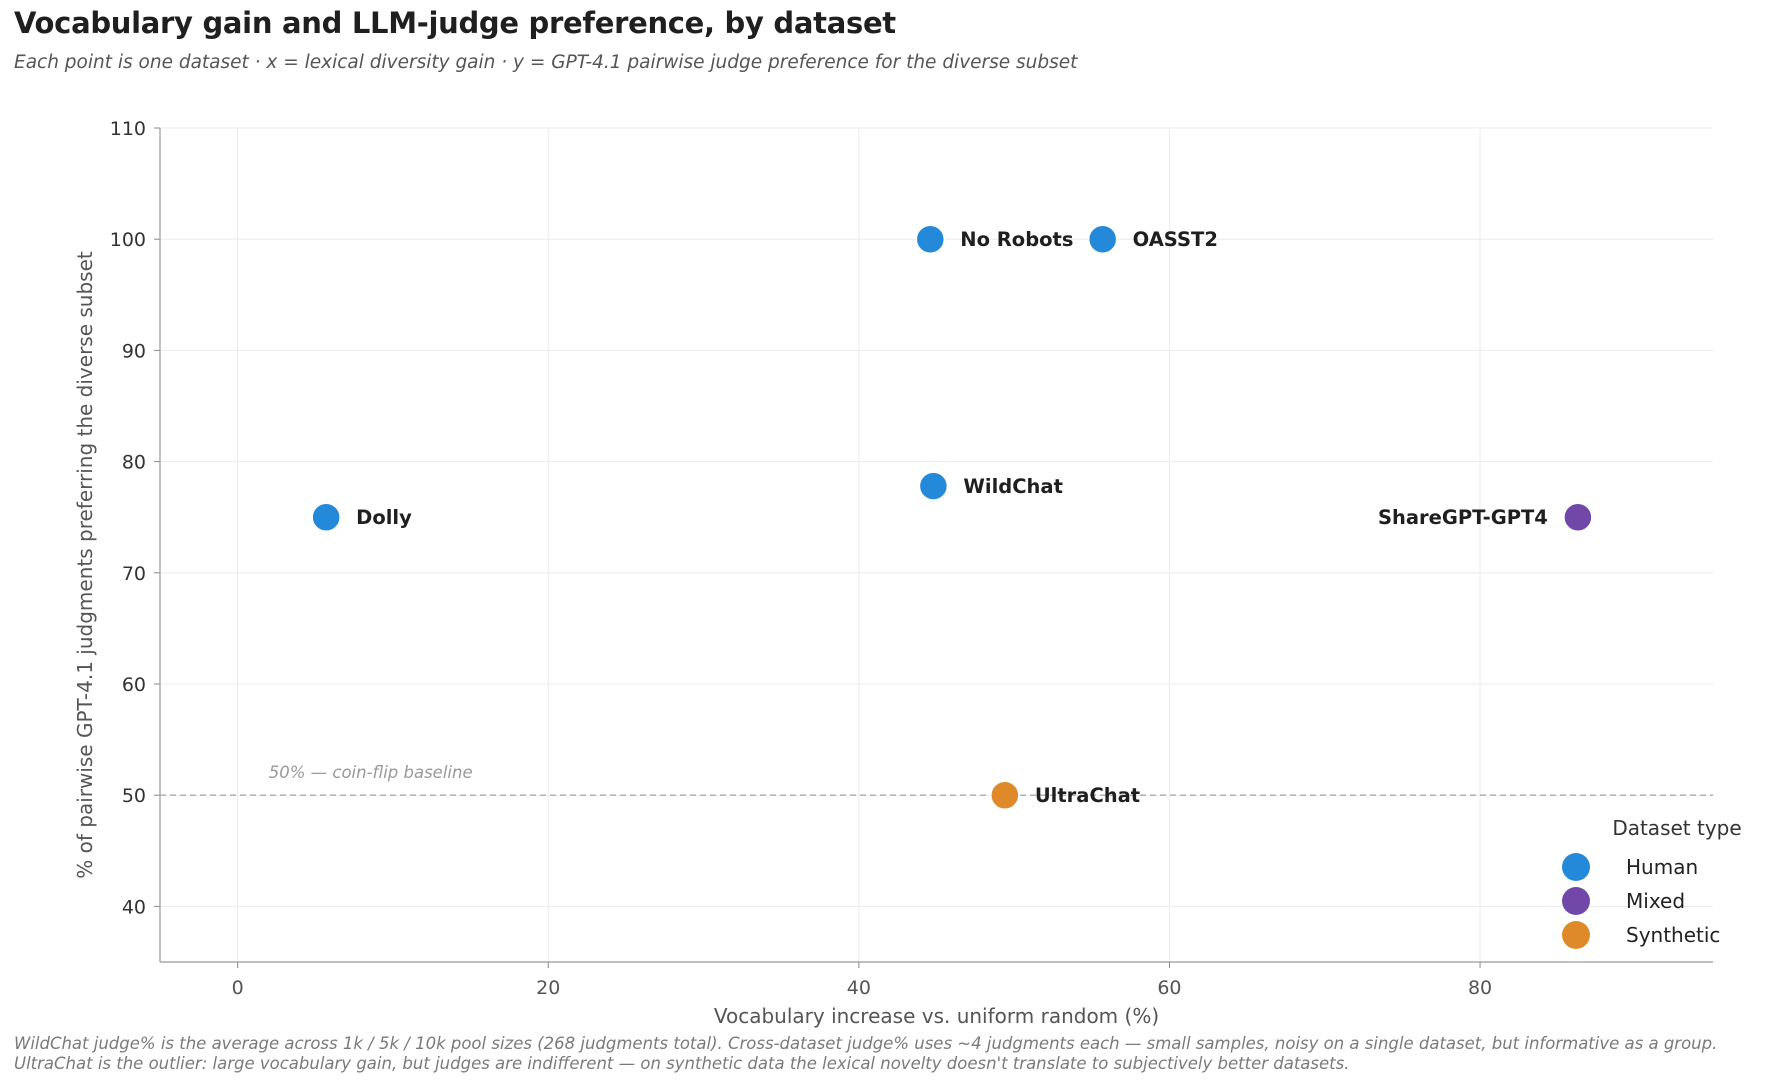 The width and height of the screenshot is (1775, 1089). Describe the element at coordinates (548, 988) in the screenshot. I see `x-tick-label: 20` at that location.